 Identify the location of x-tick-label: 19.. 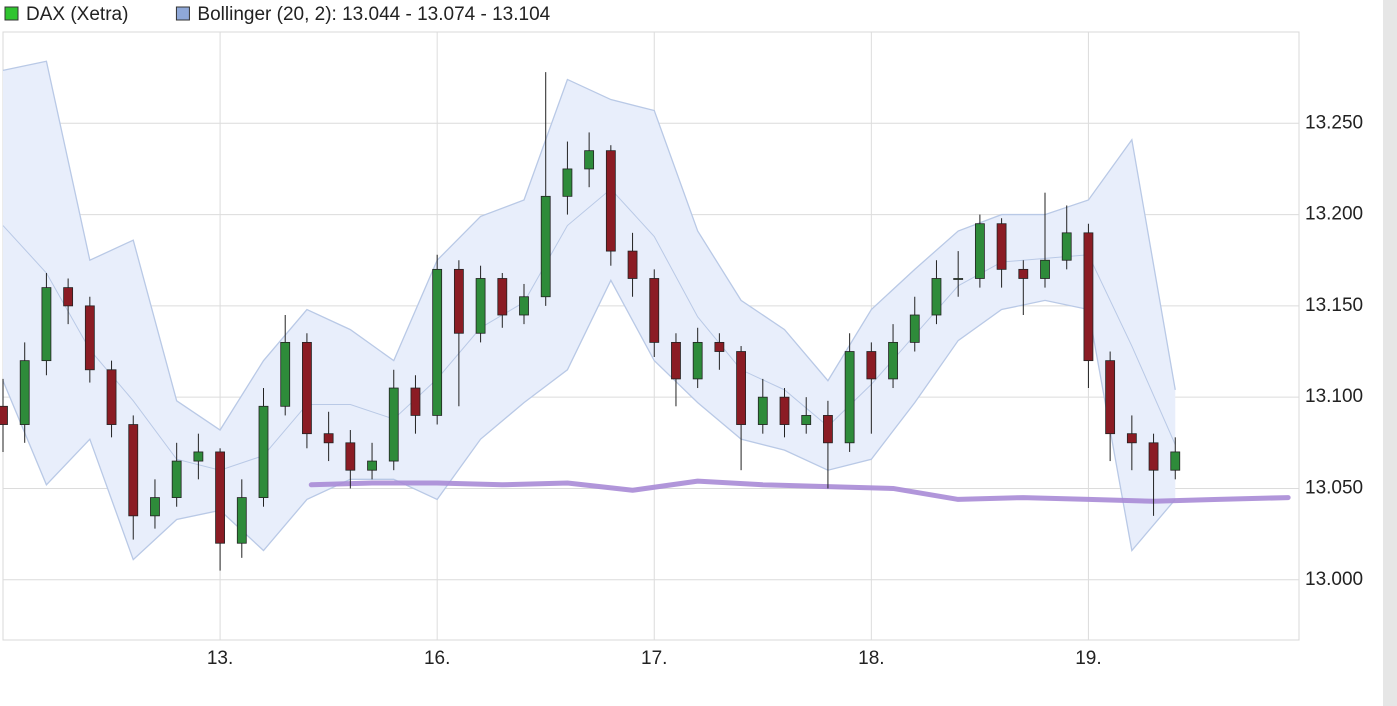
(1088, 658).